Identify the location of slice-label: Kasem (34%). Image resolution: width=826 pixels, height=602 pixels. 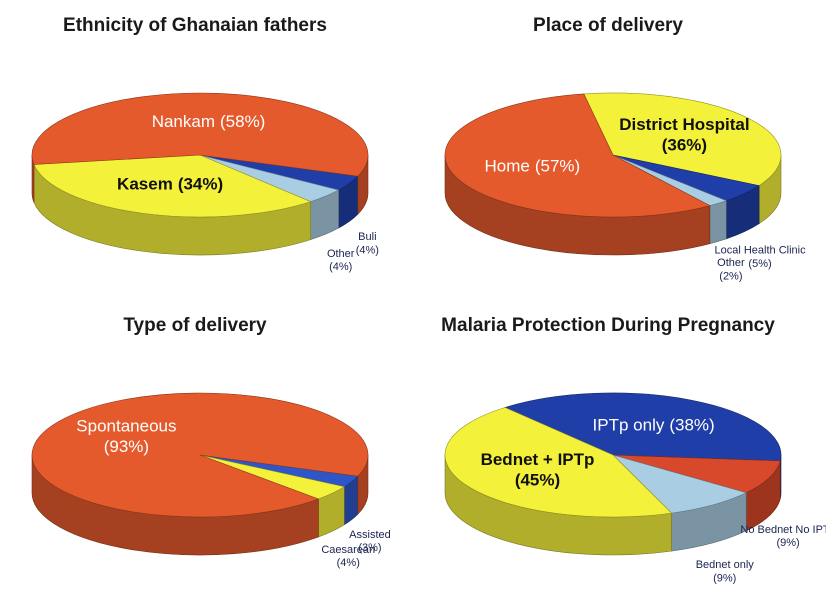
(170, 184).